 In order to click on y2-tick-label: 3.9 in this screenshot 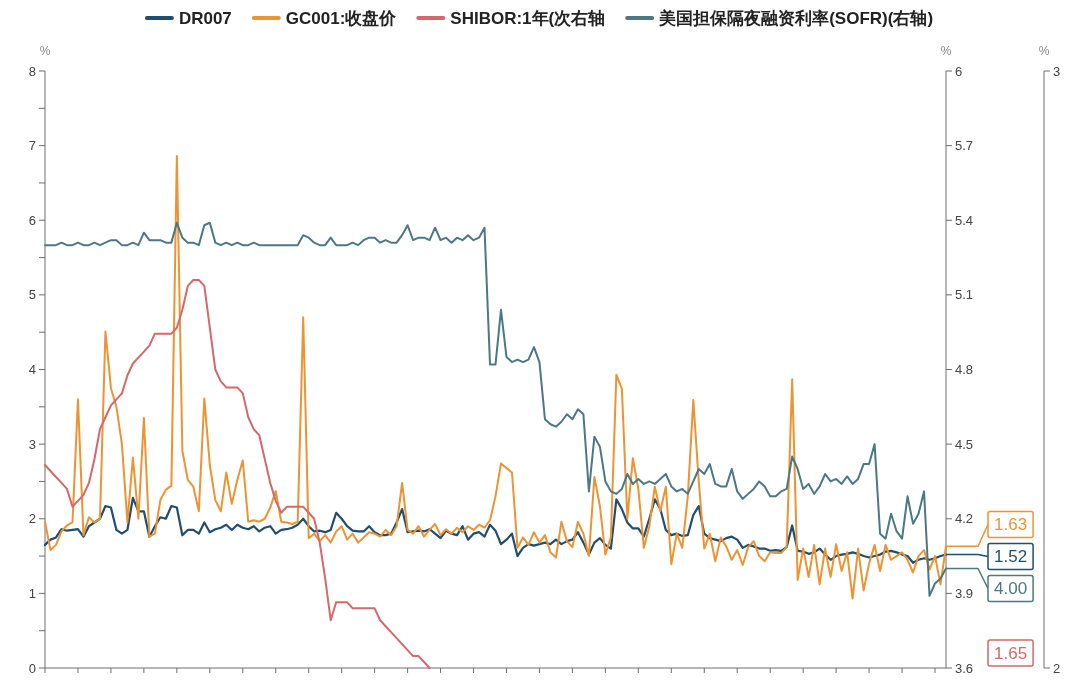, I will do `click(964, 593)`.